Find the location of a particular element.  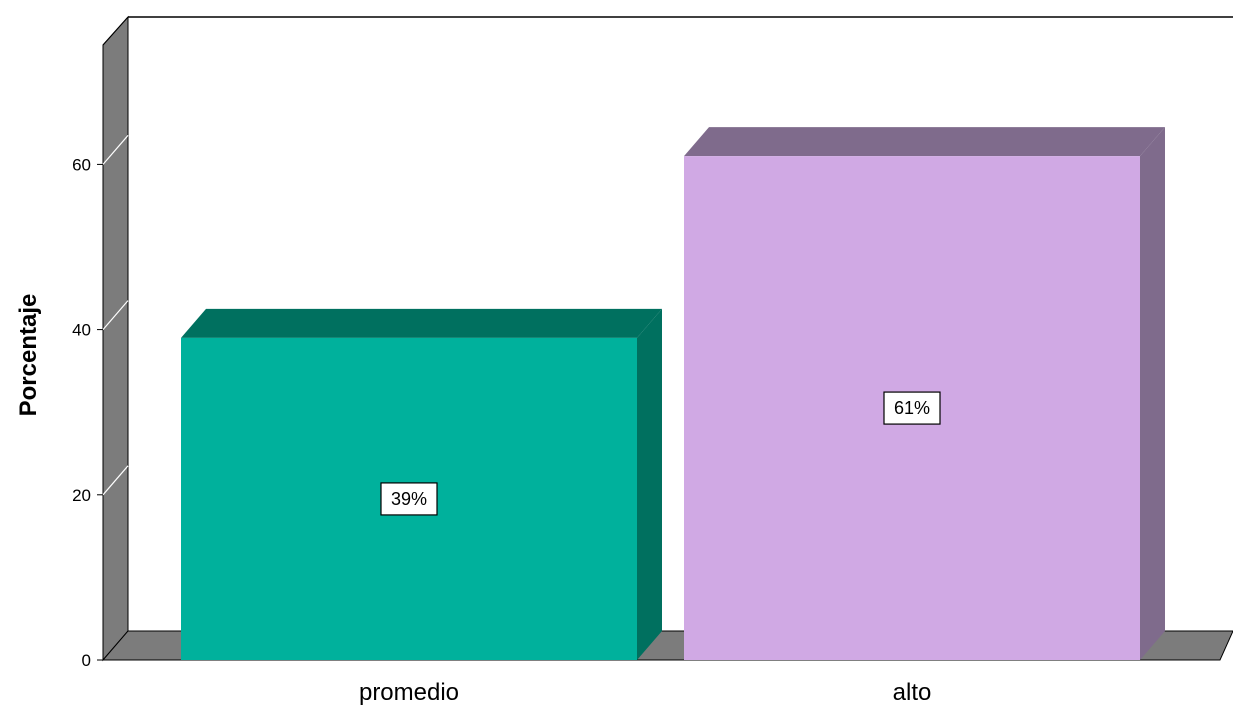

data-label-alto: 61% is located at coordinates (912, 408).